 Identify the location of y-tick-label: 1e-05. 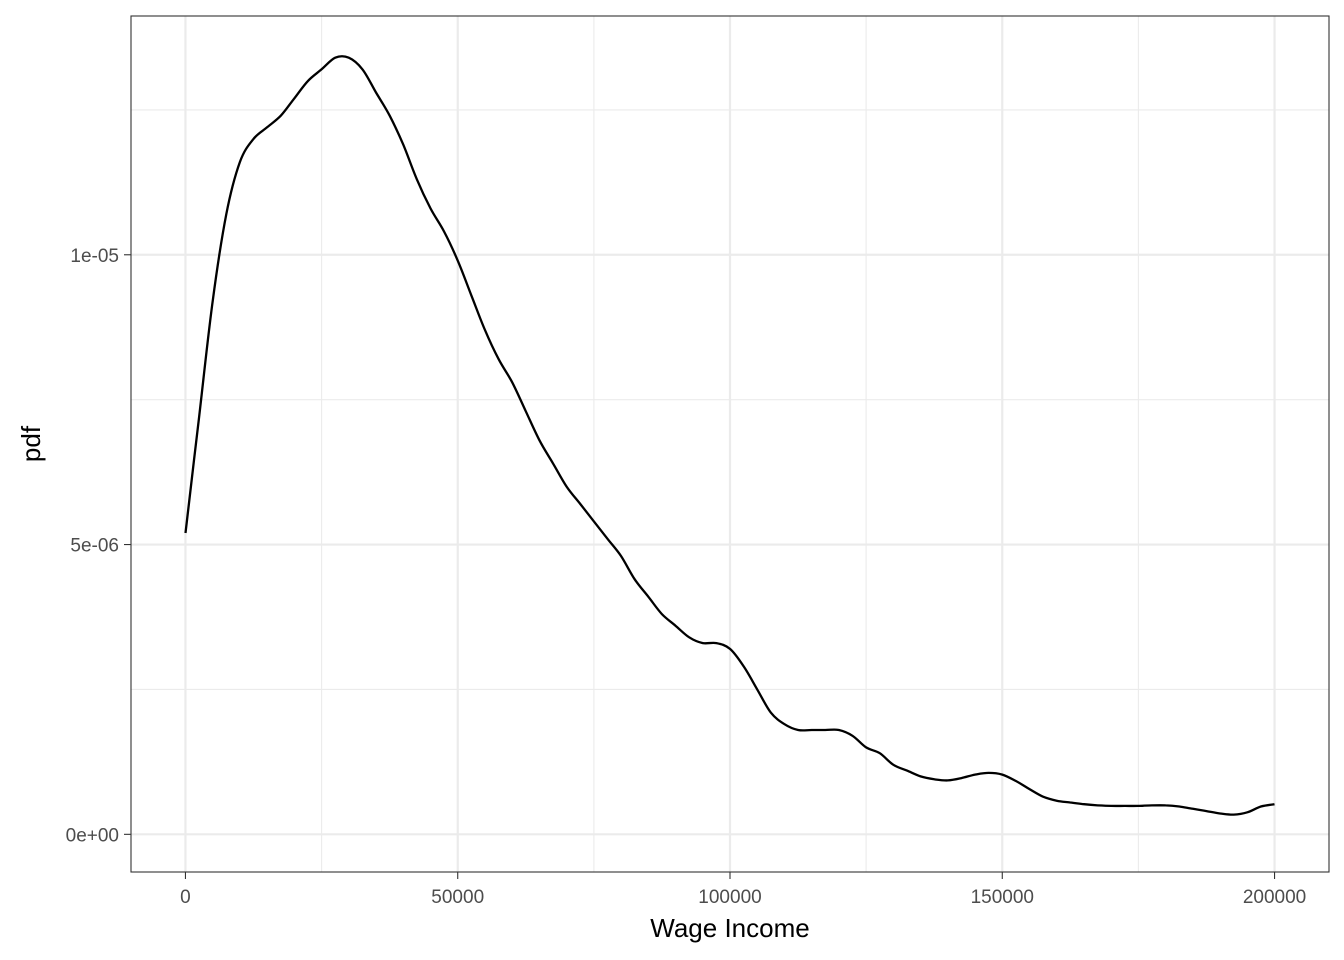
(94, 256).